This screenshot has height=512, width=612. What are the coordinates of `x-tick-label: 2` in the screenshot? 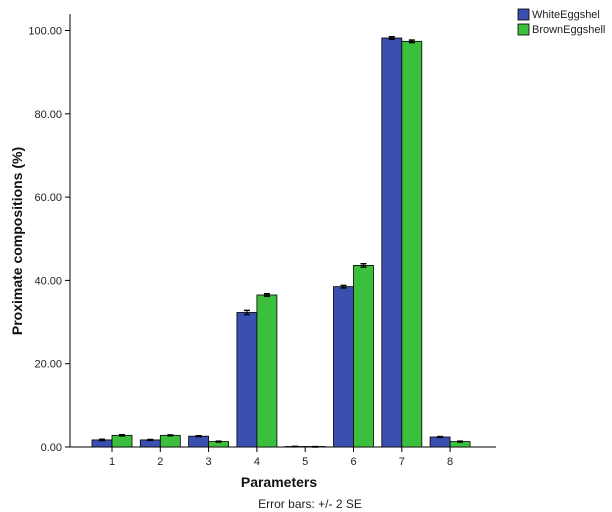 It's located at (160, 462).